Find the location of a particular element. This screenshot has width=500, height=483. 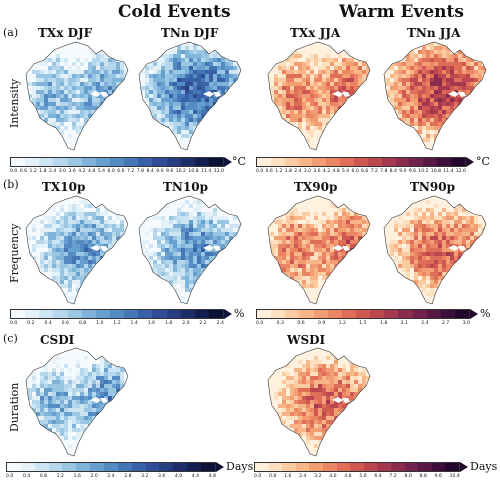

colorbar-tick-label: 4.2 is located at coordinates (82, 171).